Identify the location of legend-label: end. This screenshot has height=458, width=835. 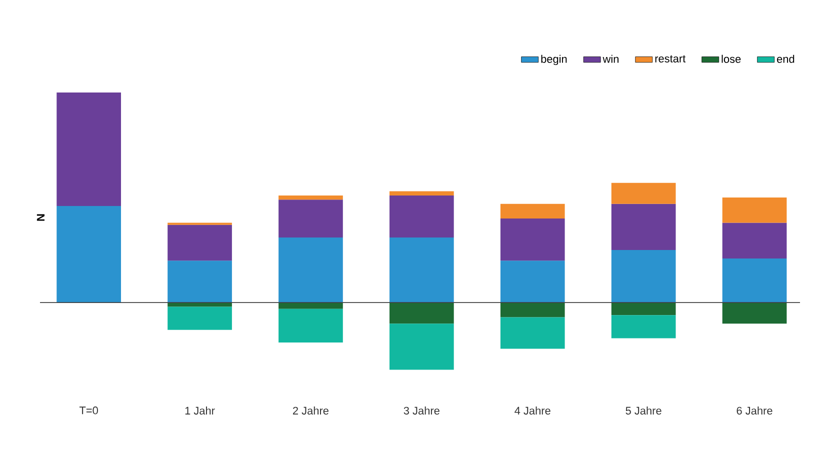
(785, 58).